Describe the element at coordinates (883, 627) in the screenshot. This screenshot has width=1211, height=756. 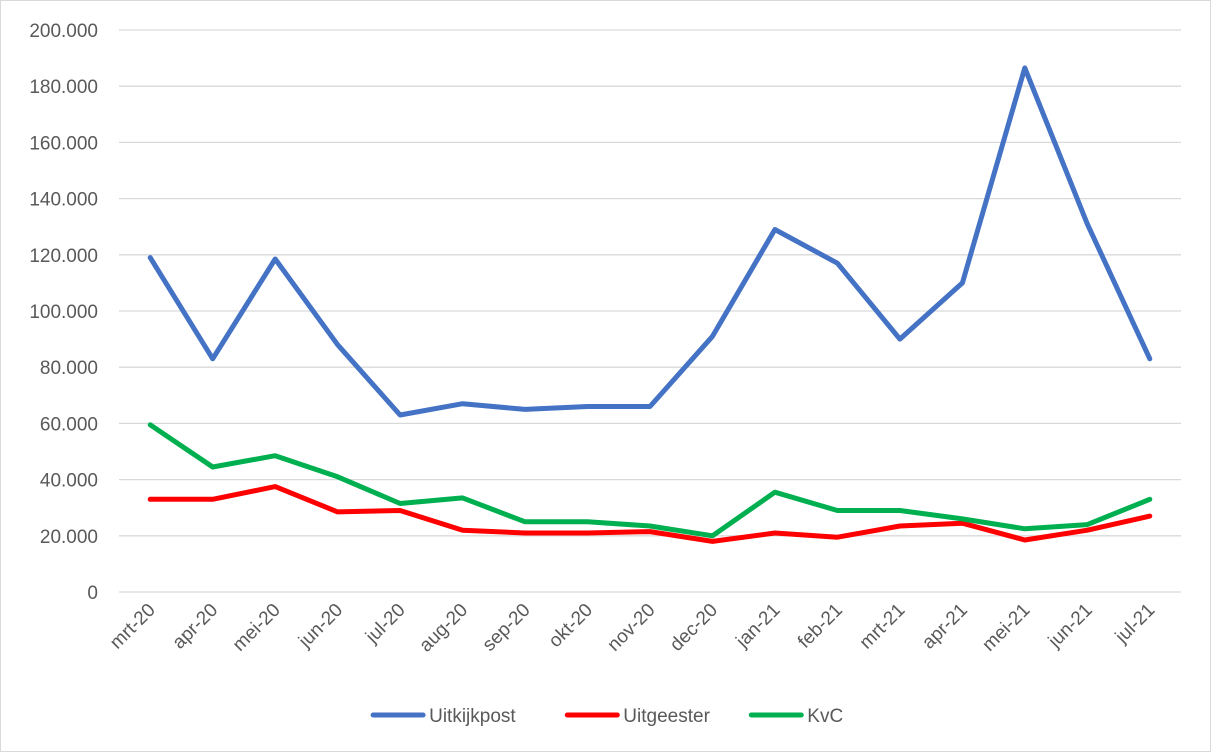
I see `x-tick-label: mrt-21` at that location.